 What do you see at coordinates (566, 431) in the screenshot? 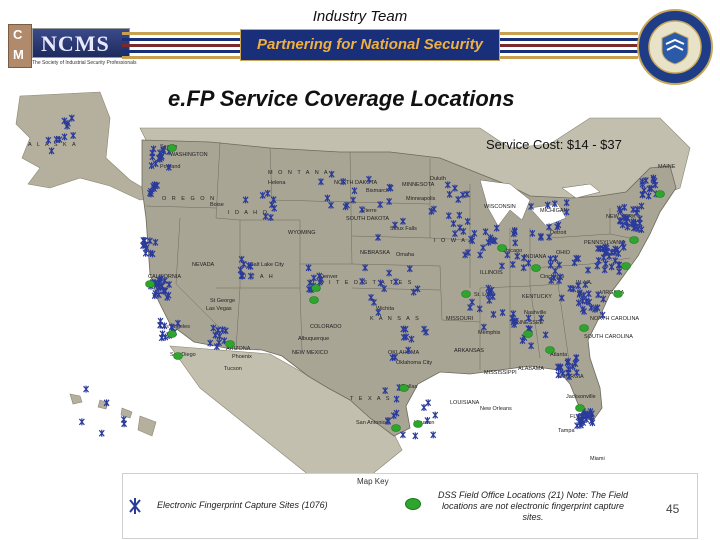
I see `label-tampa: Tampa` at bounding box center [566, 431].